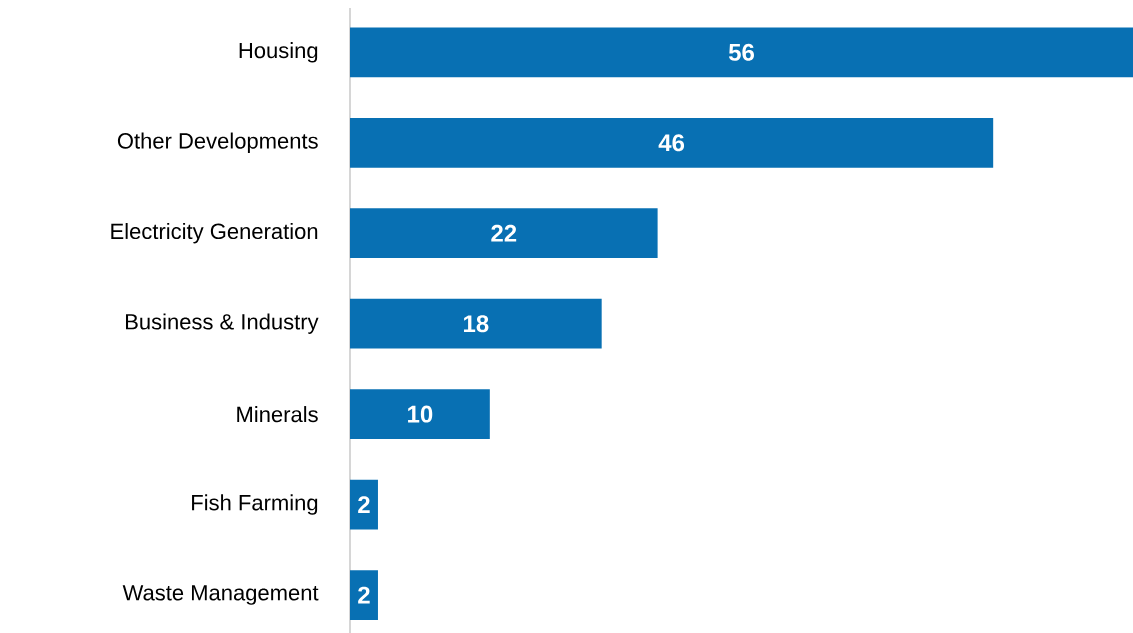  I want to click on y-tick-label: Other Developments, so click(217, 143).